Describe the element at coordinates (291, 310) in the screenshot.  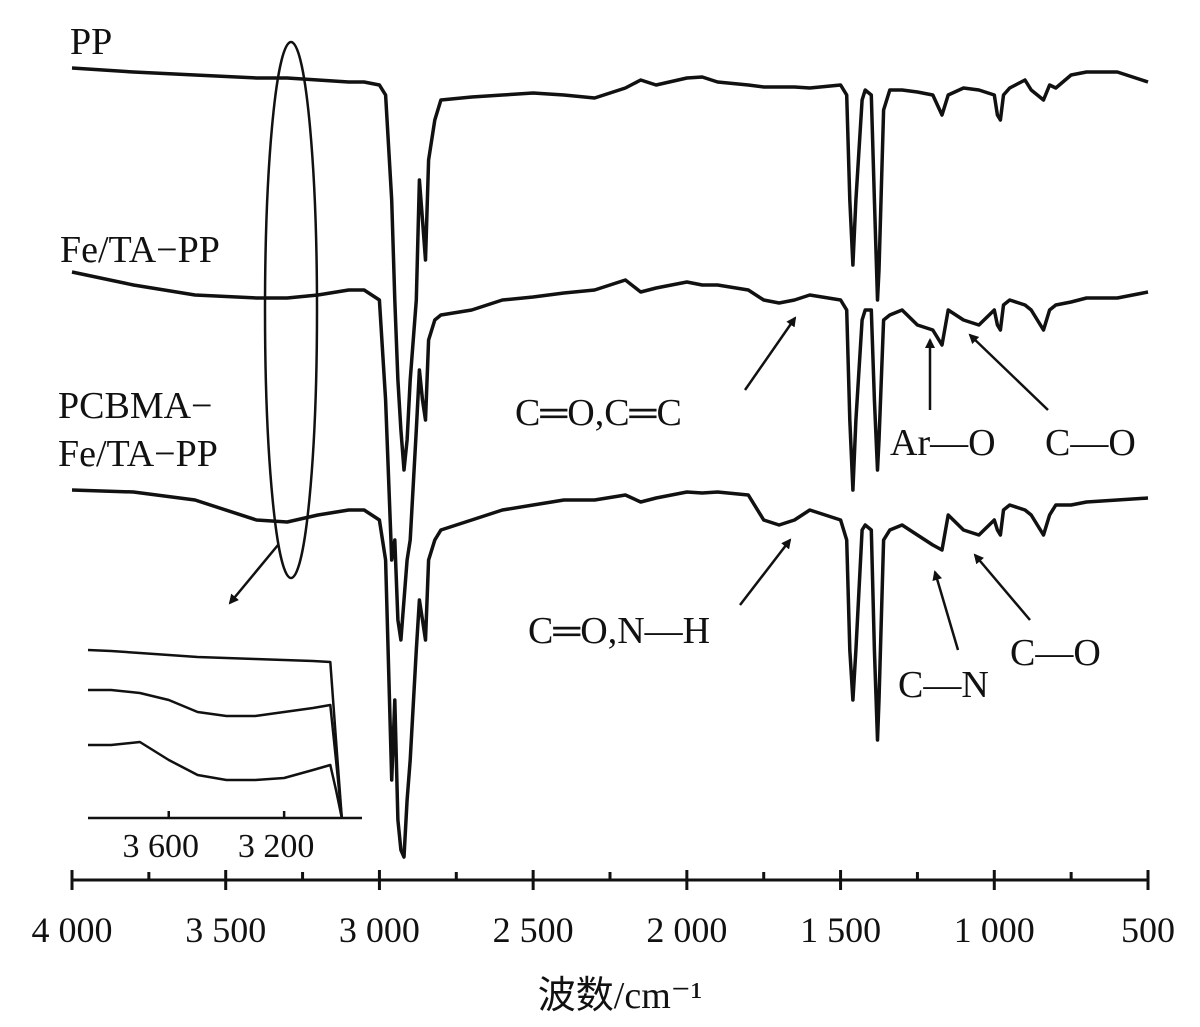
I see `highlight-ellipse` at that location.